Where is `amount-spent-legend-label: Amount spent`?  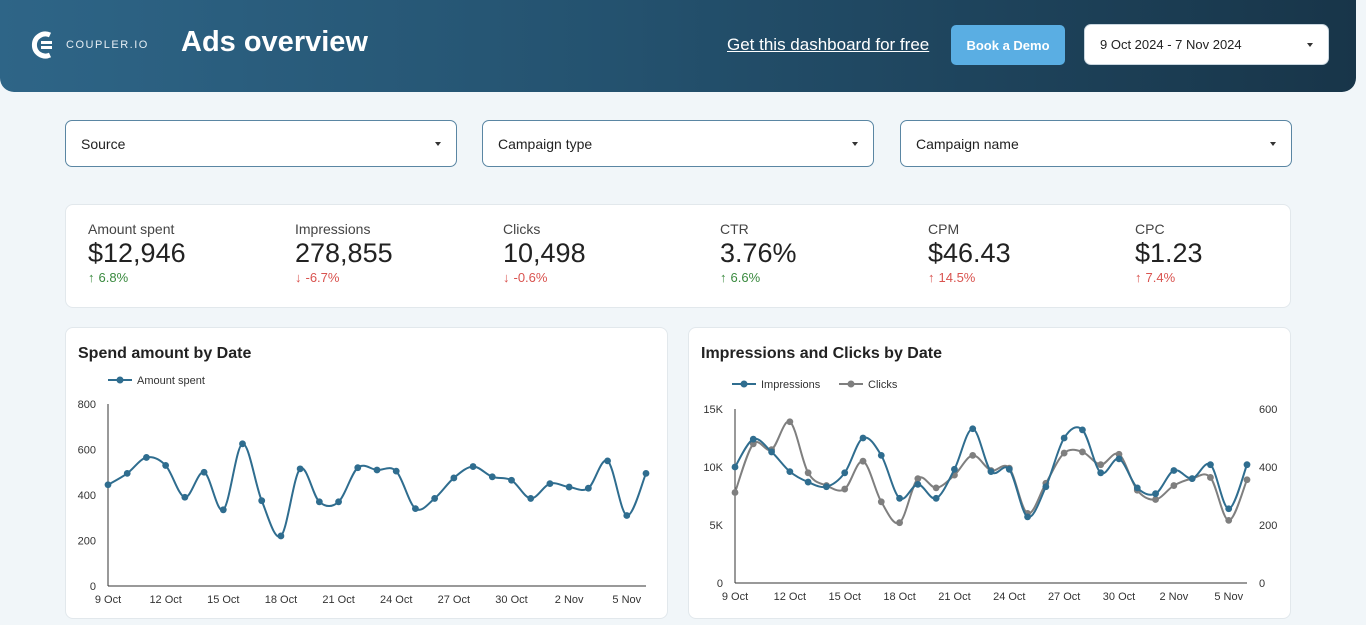 amount-spent-legend-label: Amount spent is located at coordinates (171, 381).